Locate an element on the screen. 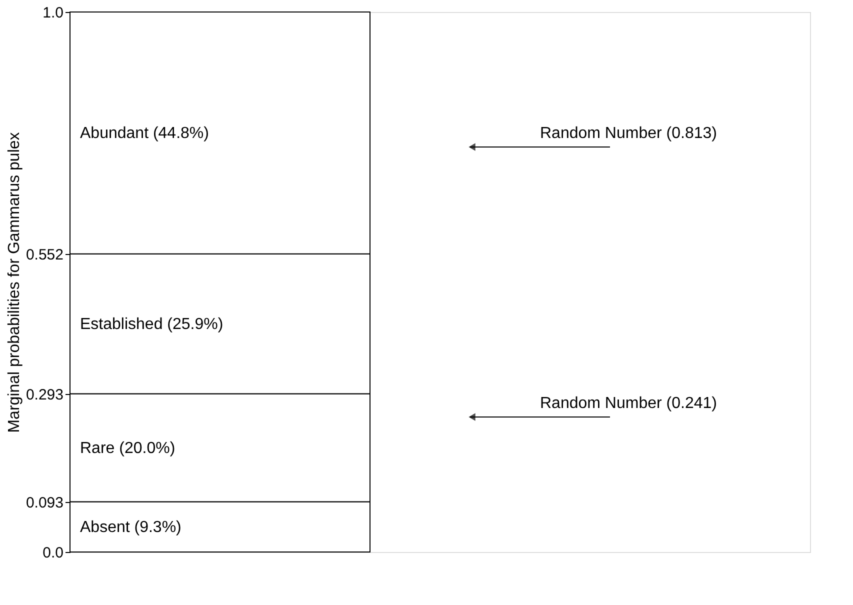  text: Random Number (0.813) is located at coordinates (628, 133).